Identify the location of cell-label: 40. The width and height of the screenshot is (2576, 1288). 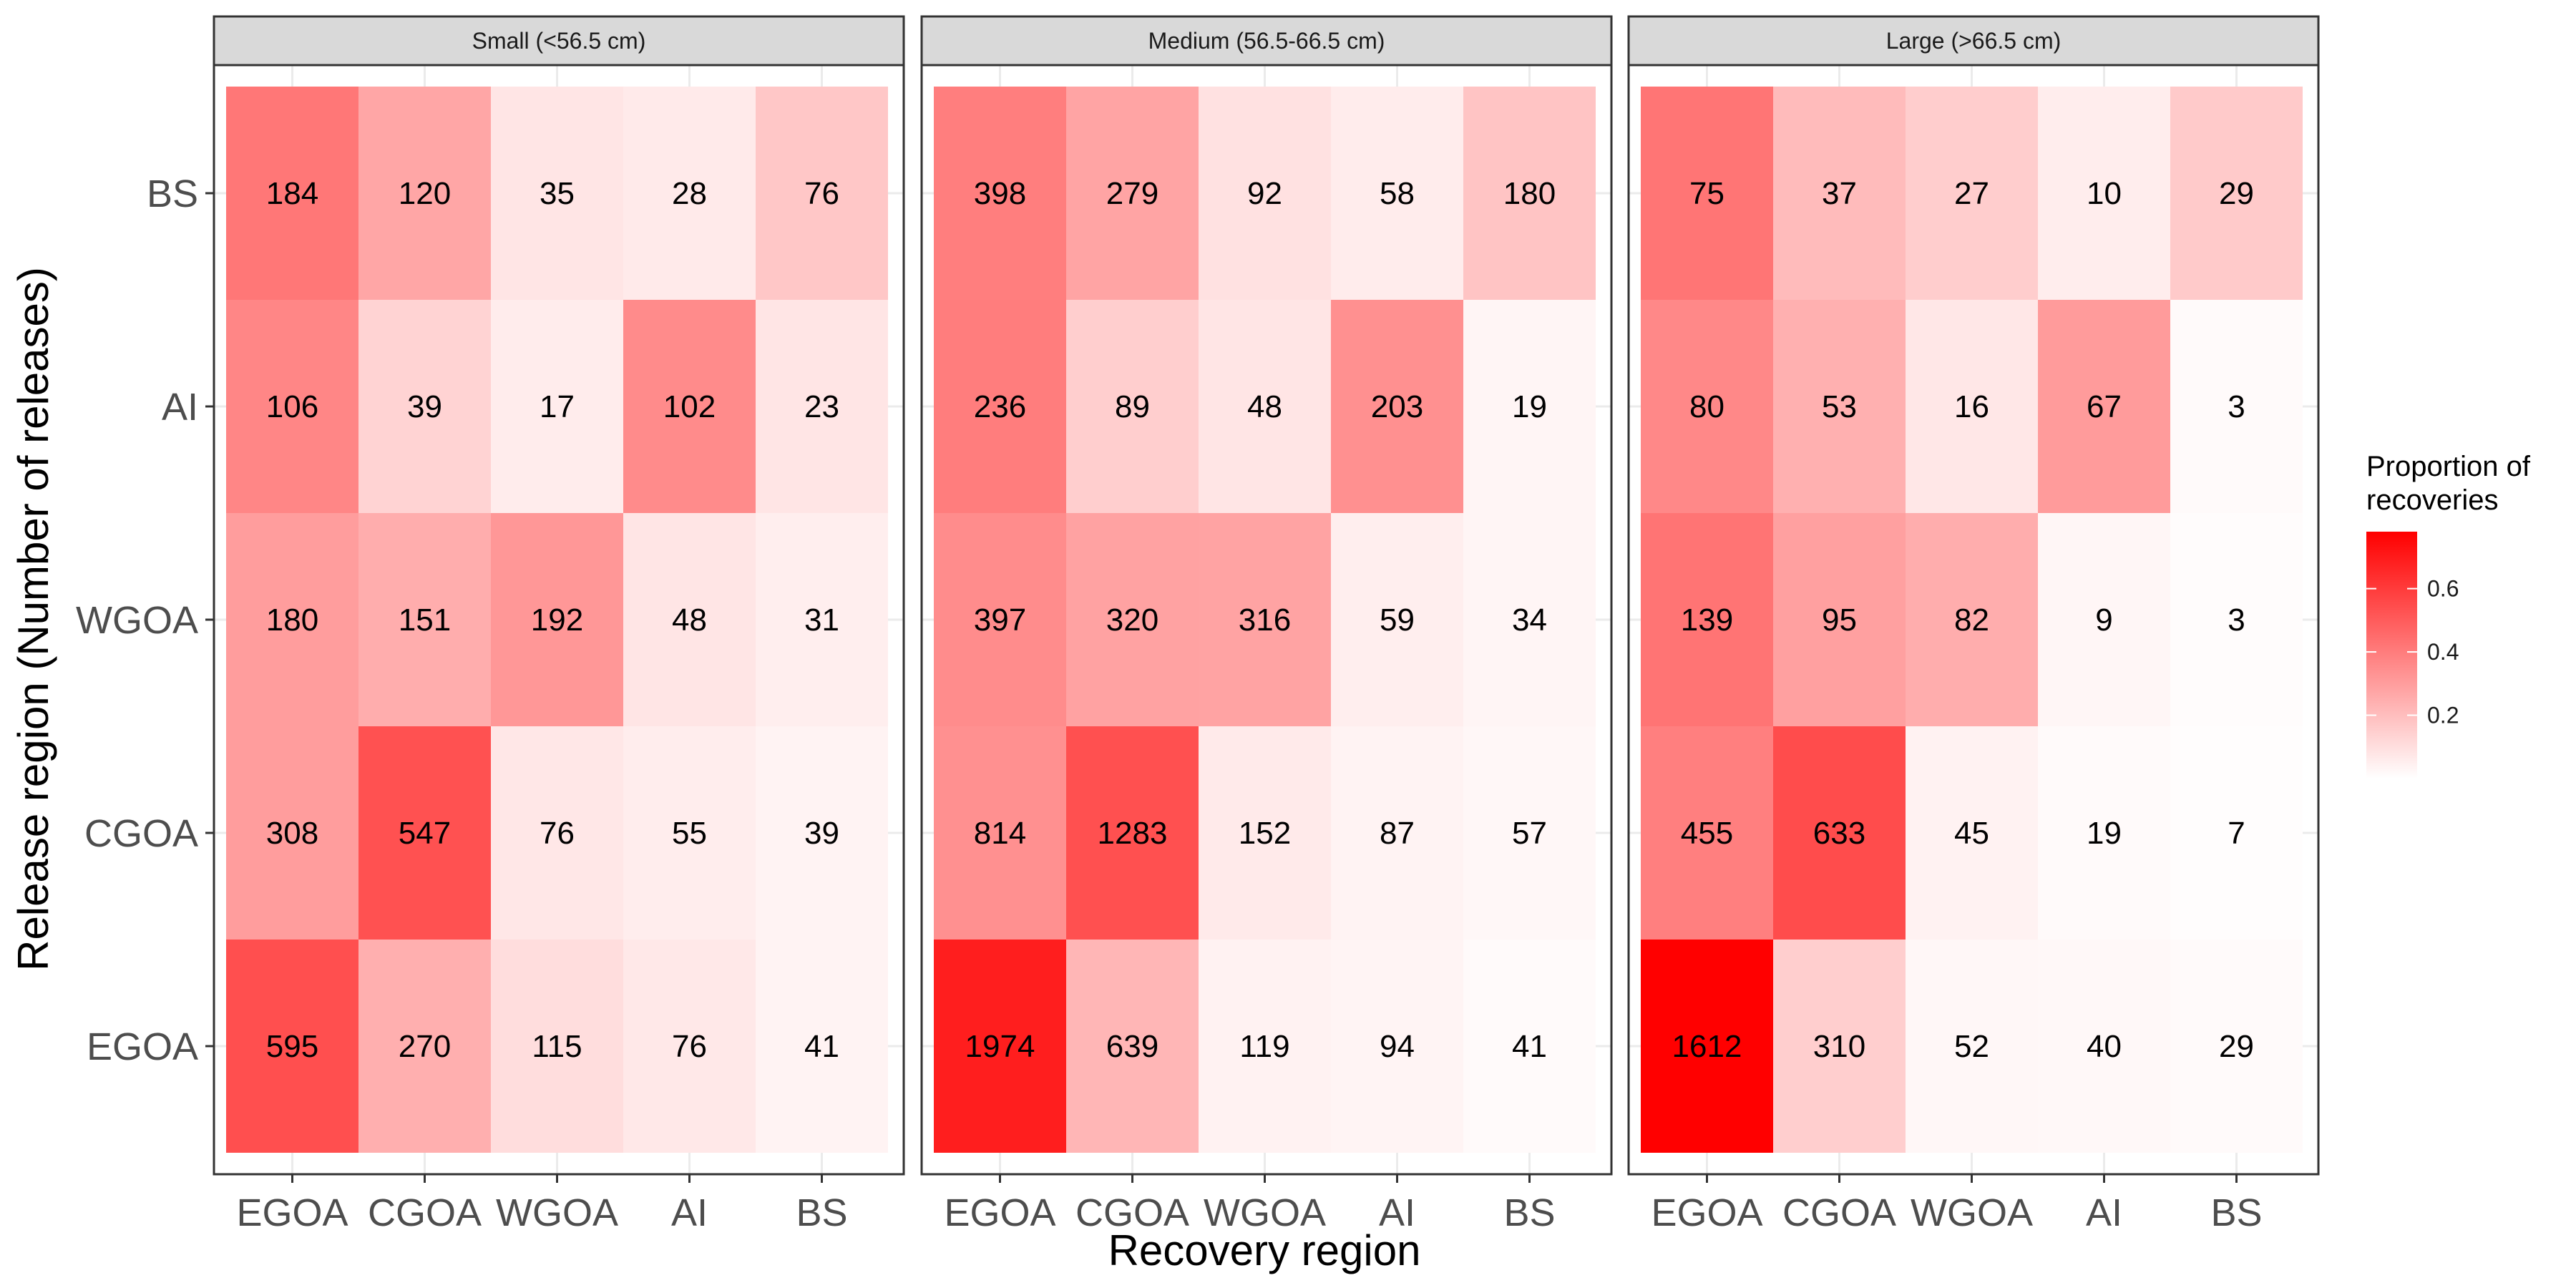
(2104, 1046).